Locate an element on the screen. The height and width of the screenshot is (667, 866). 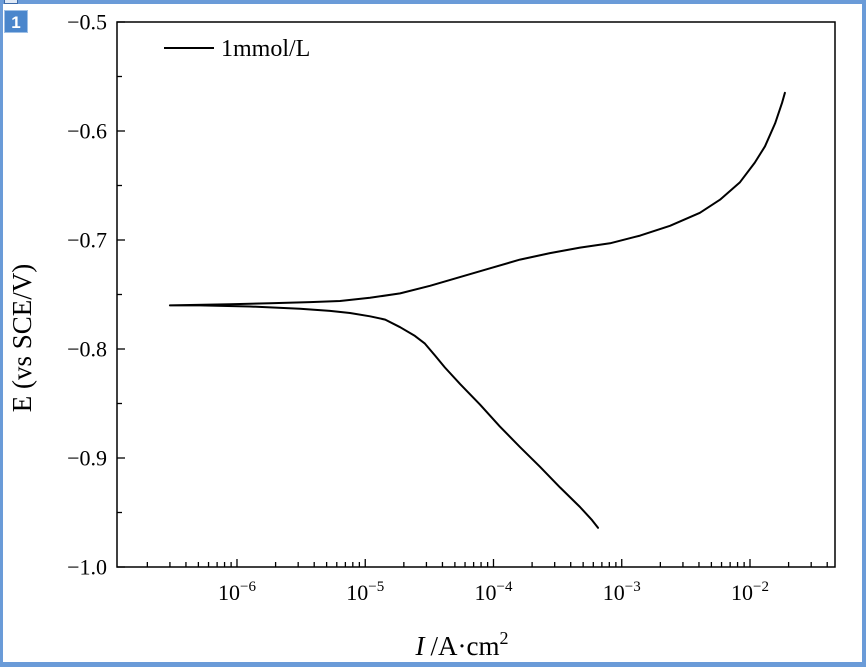
y-tick-label: −1.0 is located at coordinates (87, 567).